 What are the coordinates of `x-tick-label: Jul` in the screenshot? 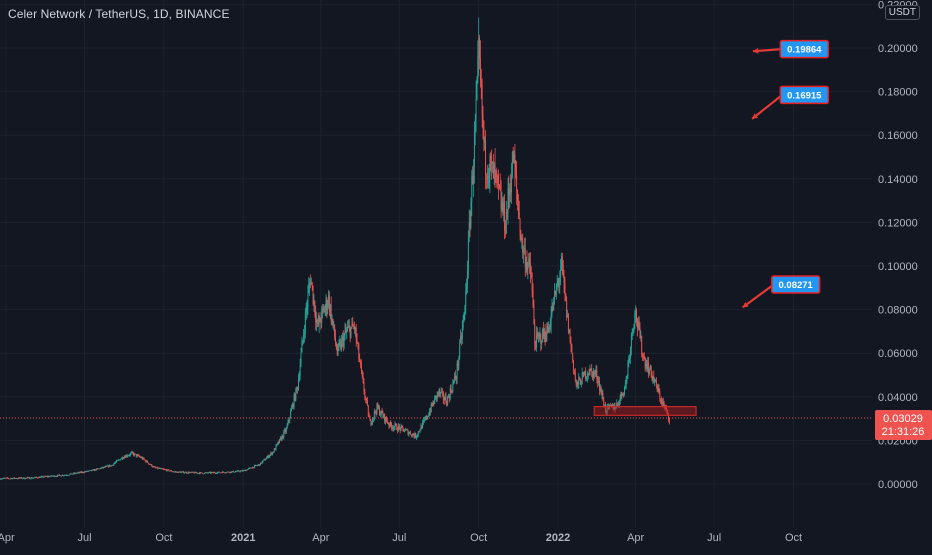 It's located at (399, 538).